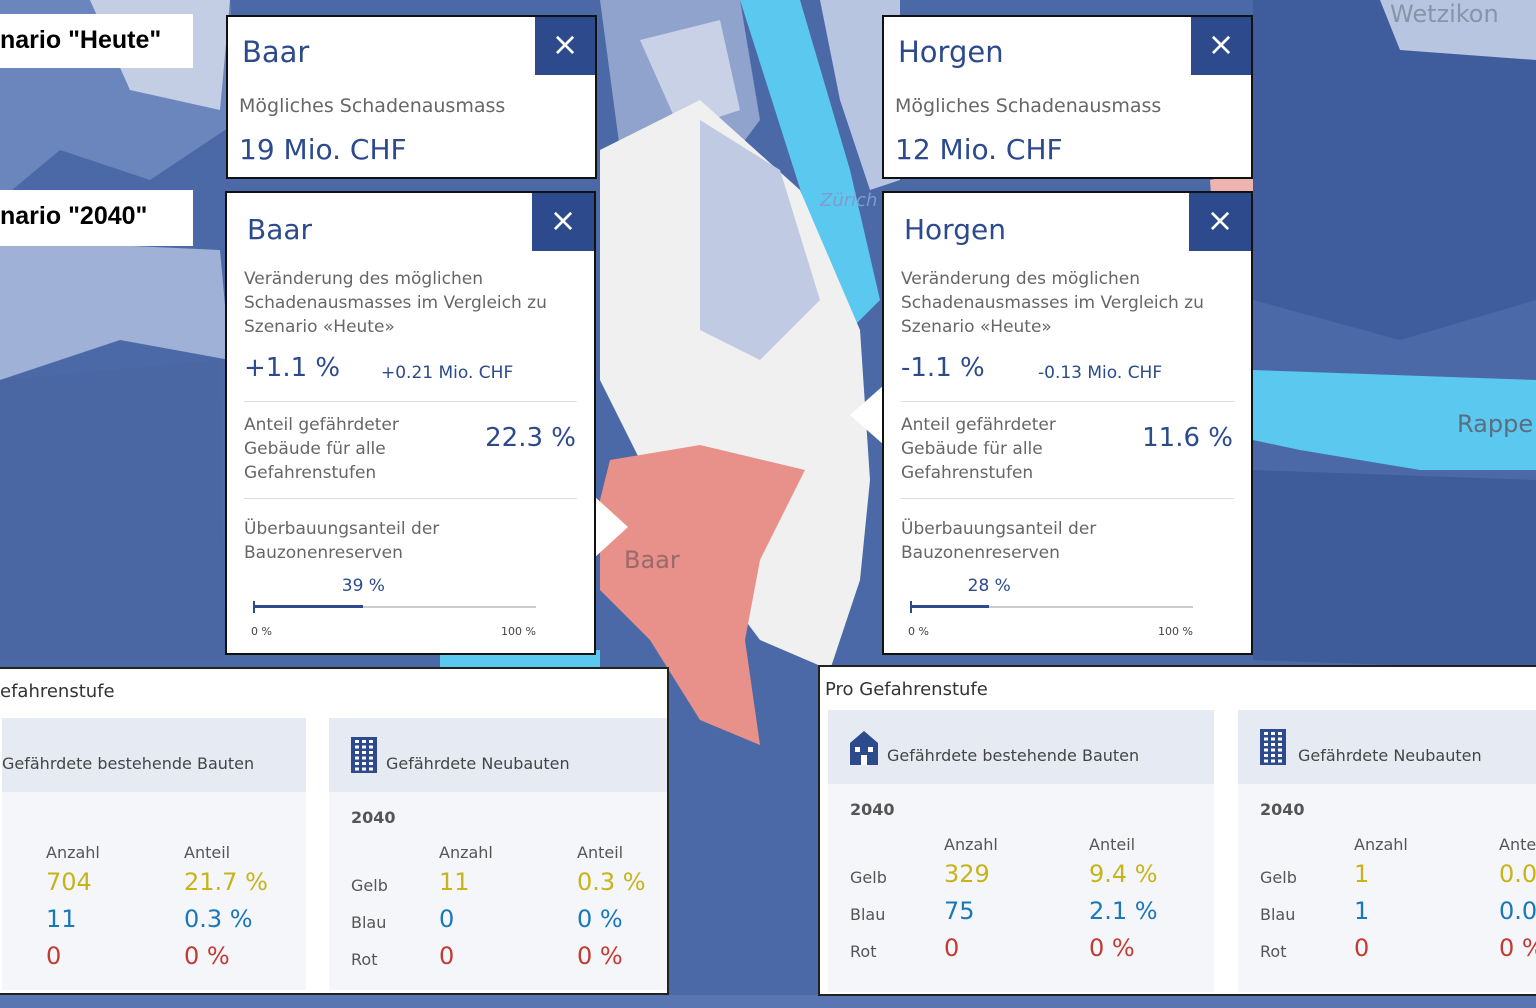  Describe the element at coordinates (906, 689) in the screenshot. I see `table-heading: Pro Gefahrenstufe` at that location.